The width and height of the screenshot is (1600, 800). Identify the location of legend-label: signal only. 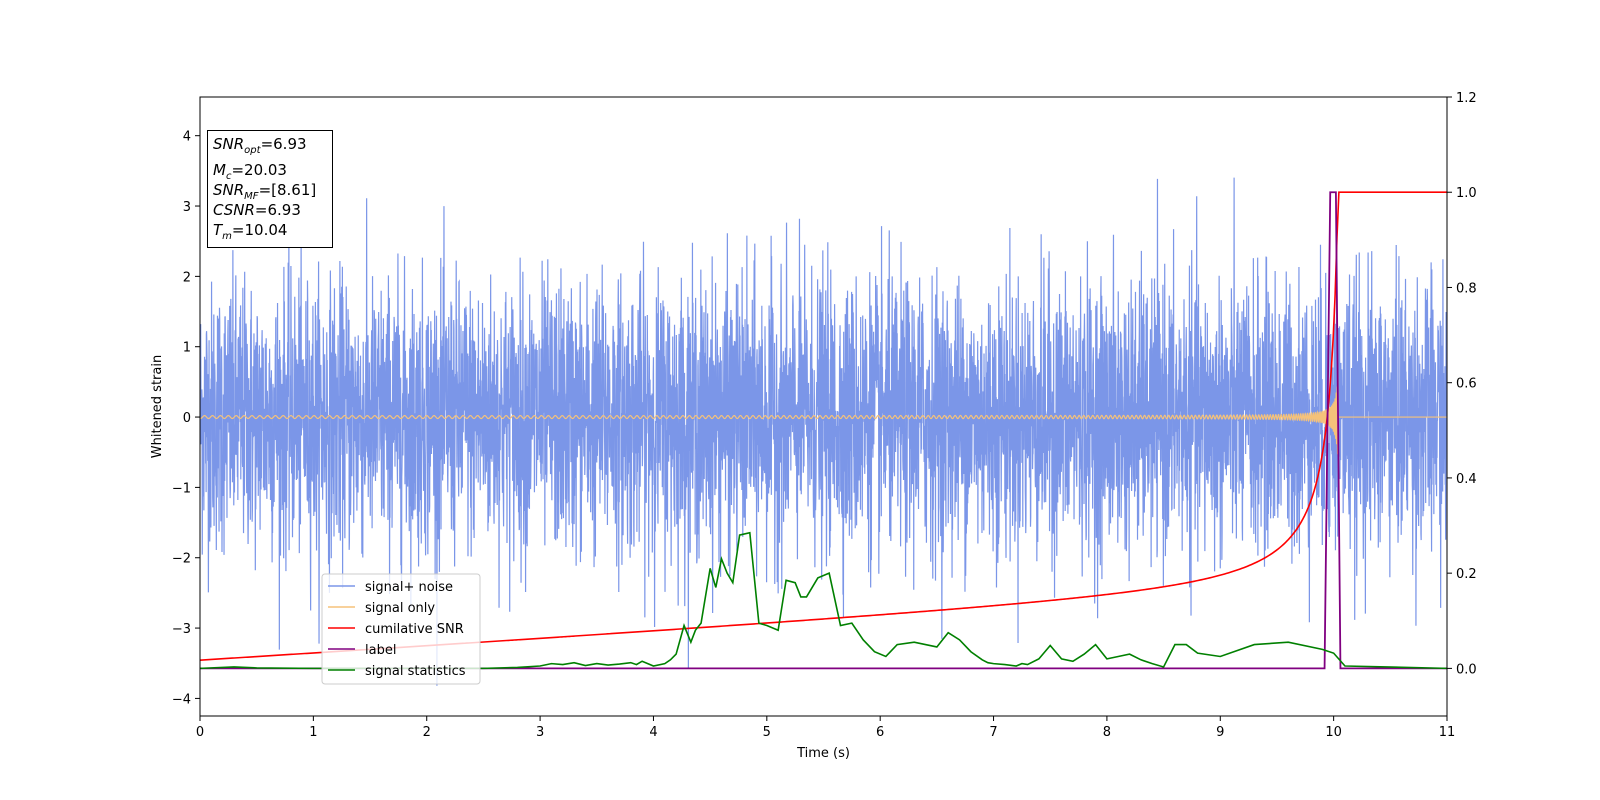
(400, 608).